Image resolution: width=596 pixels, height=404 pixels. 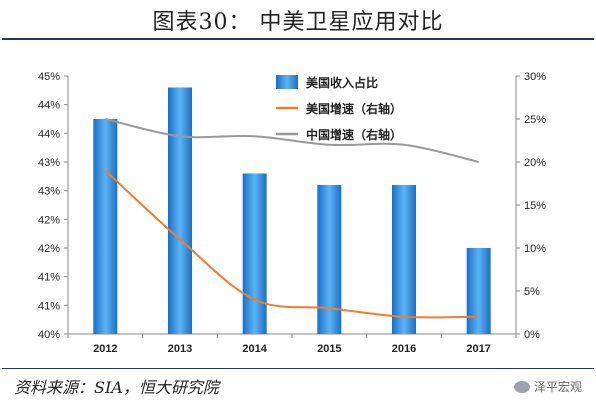 I want to click on x-tick-label: 2016, so click(x=404, y=349).